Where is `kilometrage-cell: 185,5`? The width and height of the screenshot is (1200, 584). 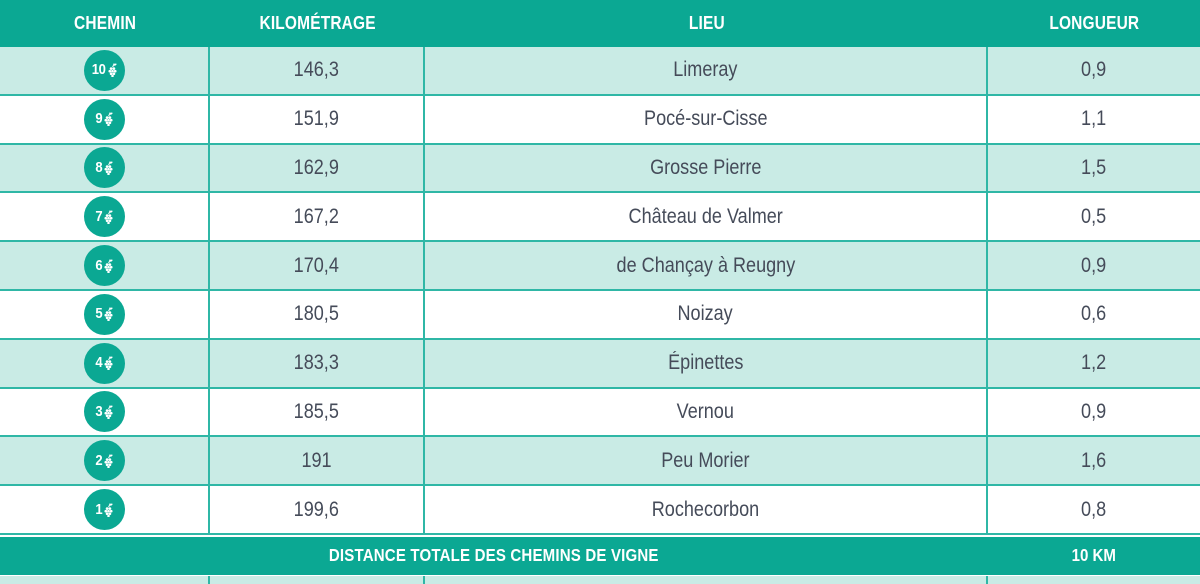
kilometrage-cell: 185,5 is located at coordinates (317, 412).